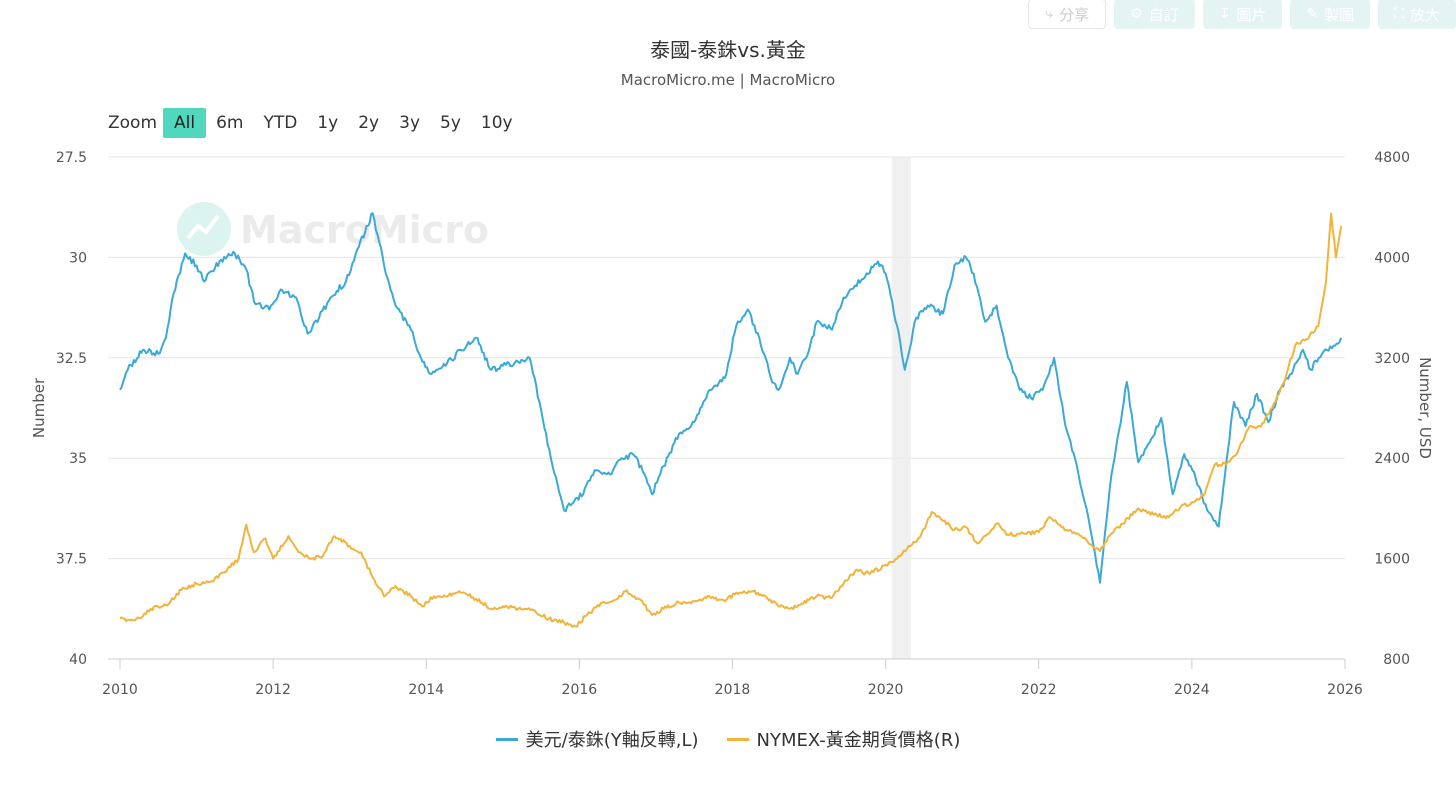 This screenshot has height=801, width=1456. I want to click on range-button-all: All, so click(185, 123).